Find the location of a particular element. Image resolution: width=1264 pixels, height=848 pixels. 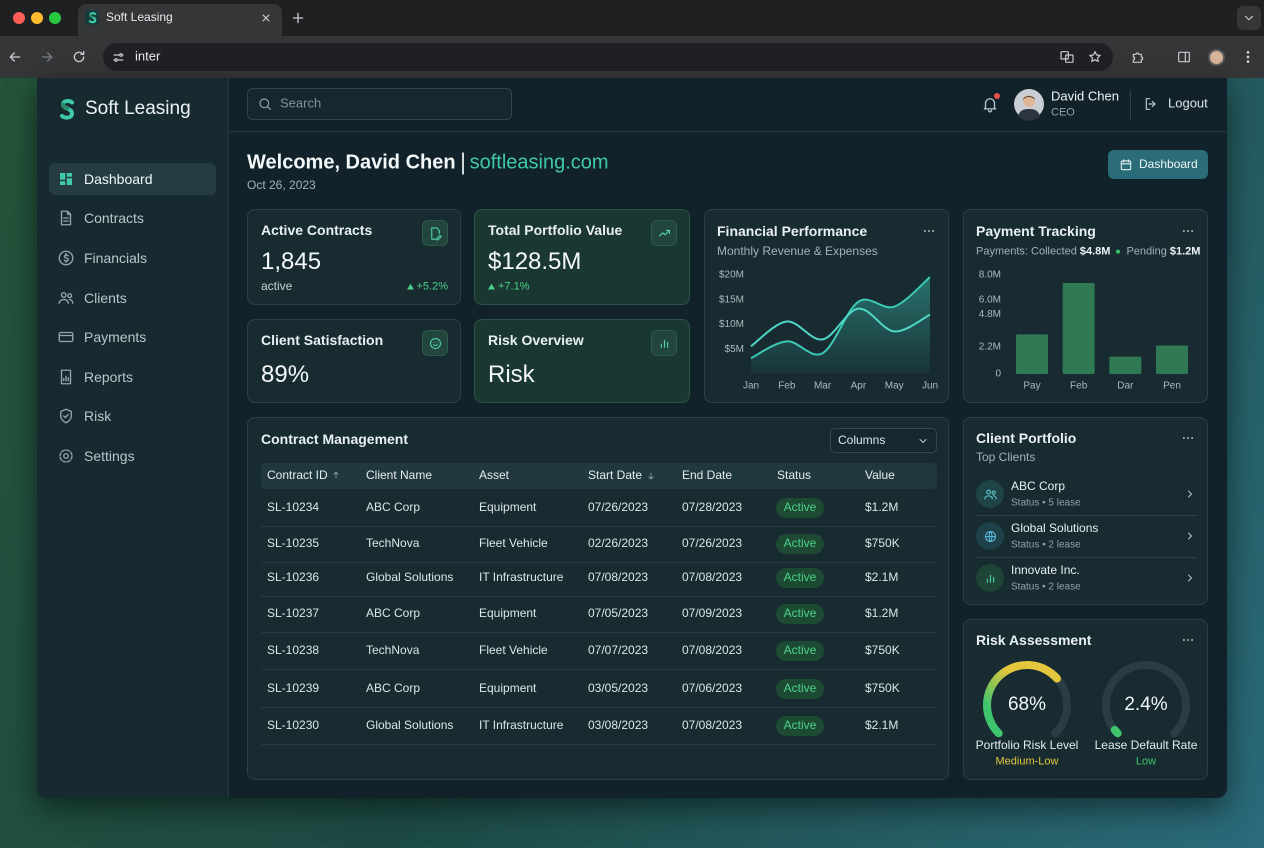

dropdown-icon is located at coordinates (923, 440).